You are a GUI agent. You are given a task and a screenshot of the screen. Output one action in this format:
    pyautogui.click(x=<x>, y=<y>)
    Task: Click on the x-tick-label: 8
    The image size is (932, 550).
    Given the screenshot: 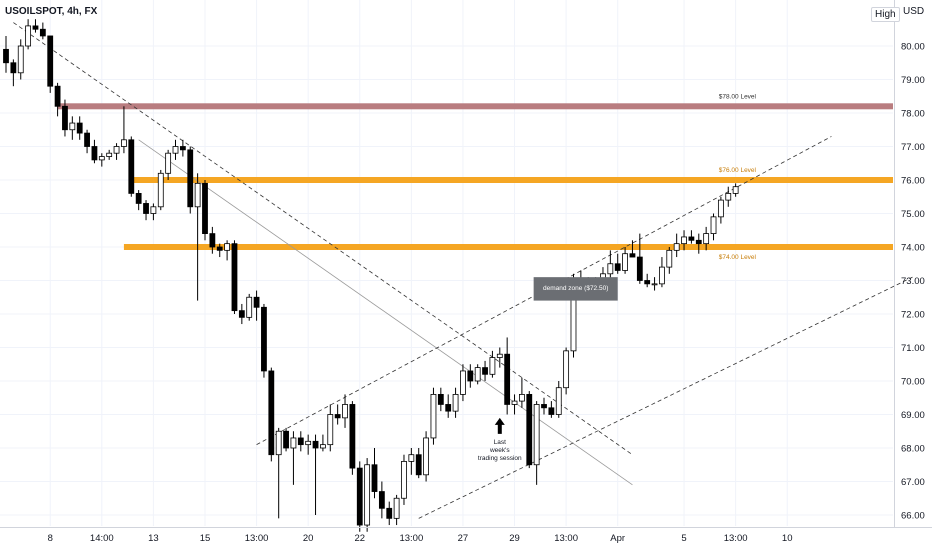 What is the action you would take?
    pyautogui.click(x=50, y=538)
    